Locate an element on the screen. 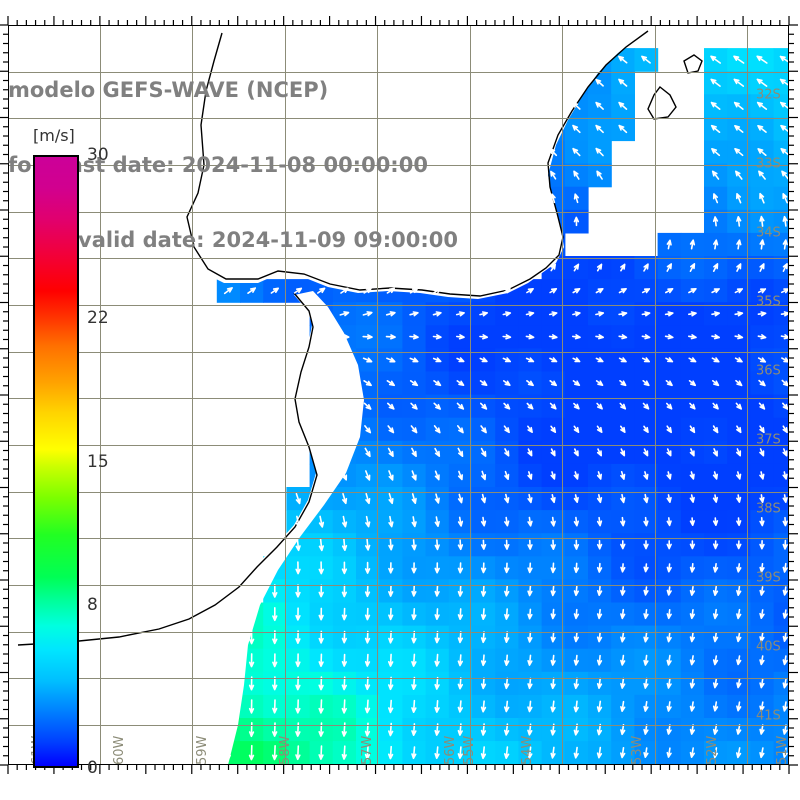 The image size is (800, 800). colorbar-tick-8: 8 is located at coordinates (92, 604).